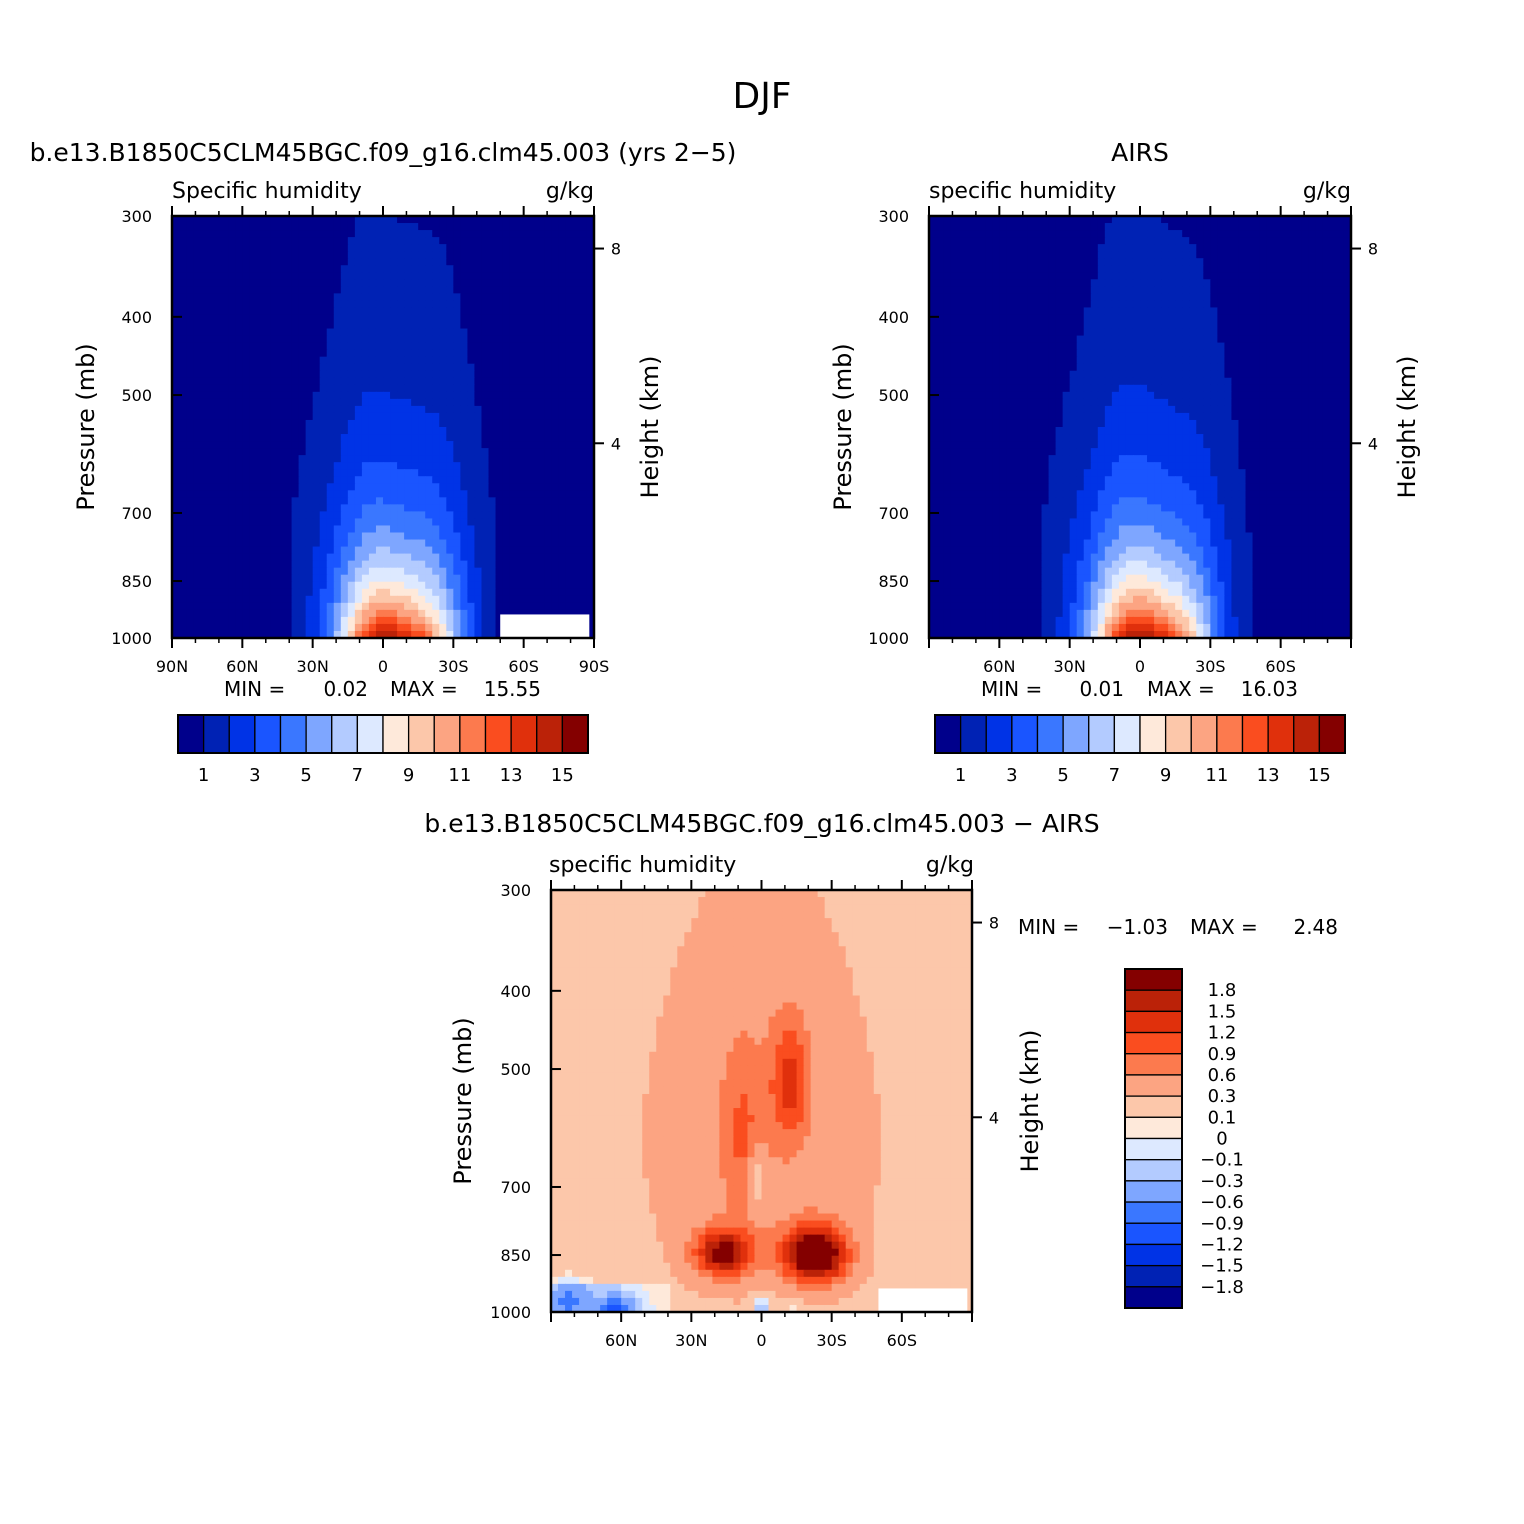 The image size is (1524, 1524). What do you see at coordinates (131, 638) in the screenshot?
I see `model-ytick-label: 1000` at bounding box center [131, 638].